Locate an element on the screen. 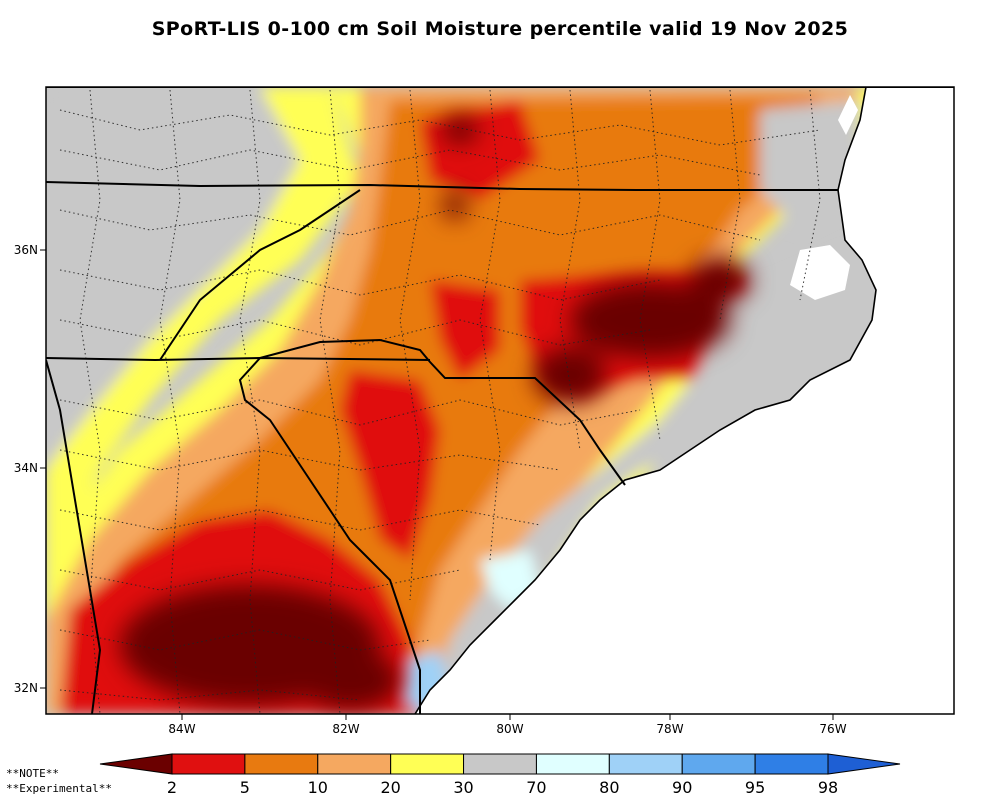 Image resolution: width=1000 pixels, height=800 pixels. colorbar-label: 80 is located at coordinates (609, 787).